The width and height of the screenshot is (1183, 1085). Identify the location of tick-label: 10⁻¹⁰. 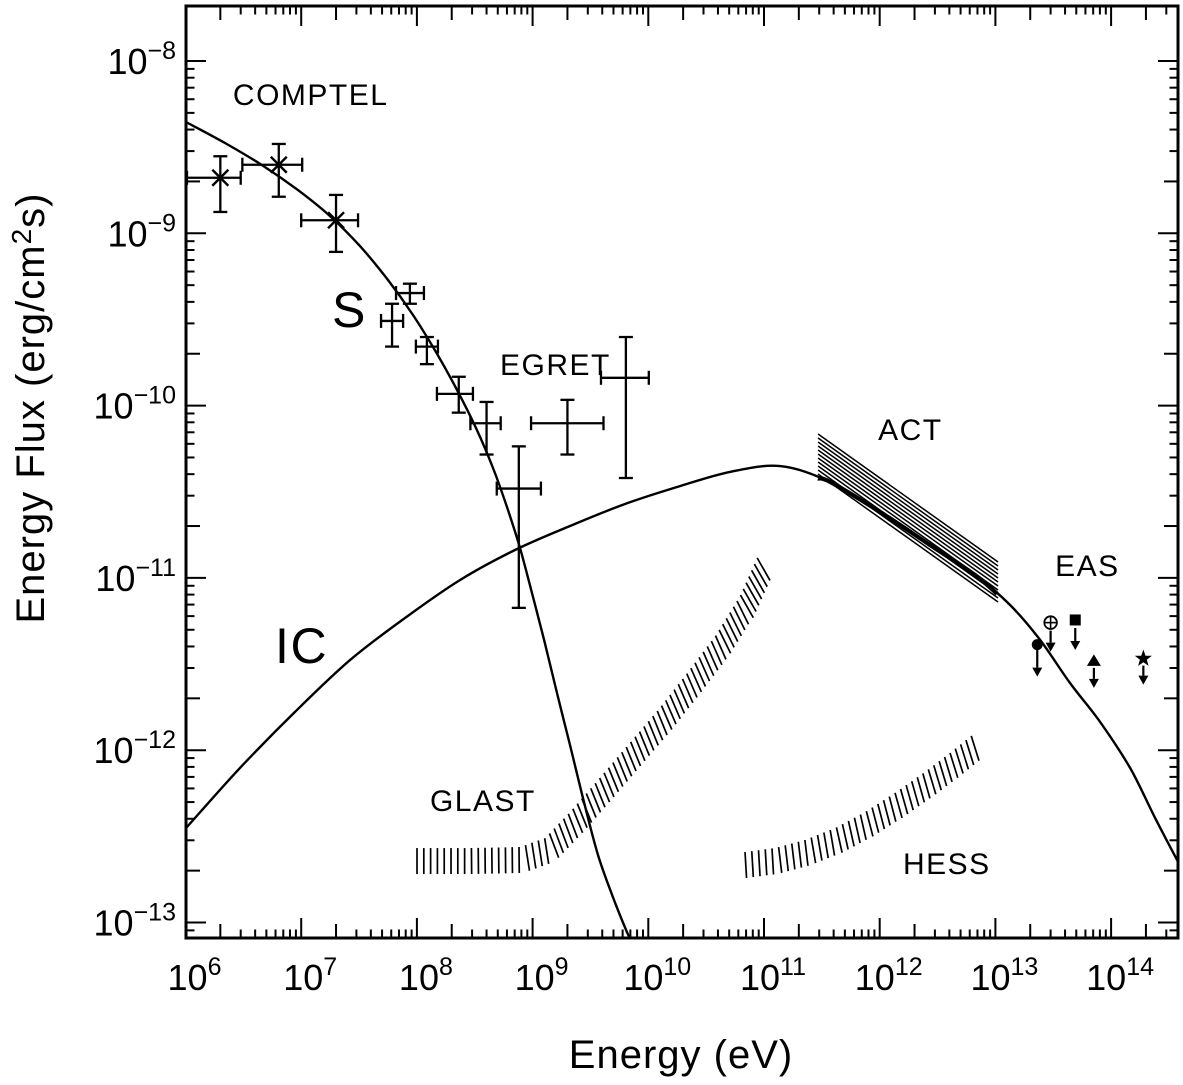
(135, 404).